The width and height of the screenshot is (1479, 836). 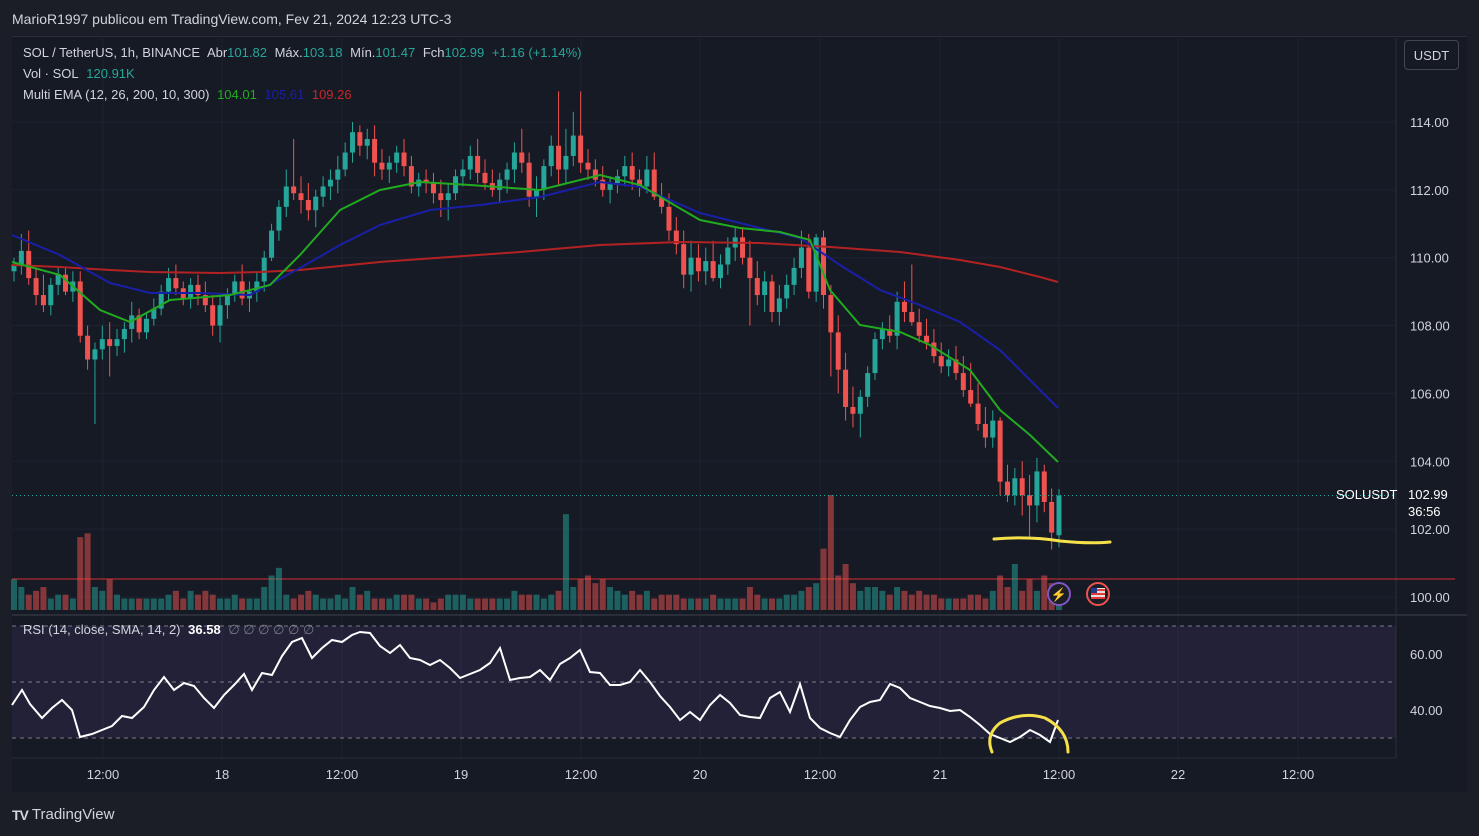 What do you see at coordinates (395, 52) in the screenshot?
I see `low-value: 101.47` at bounding box center [395, 52].